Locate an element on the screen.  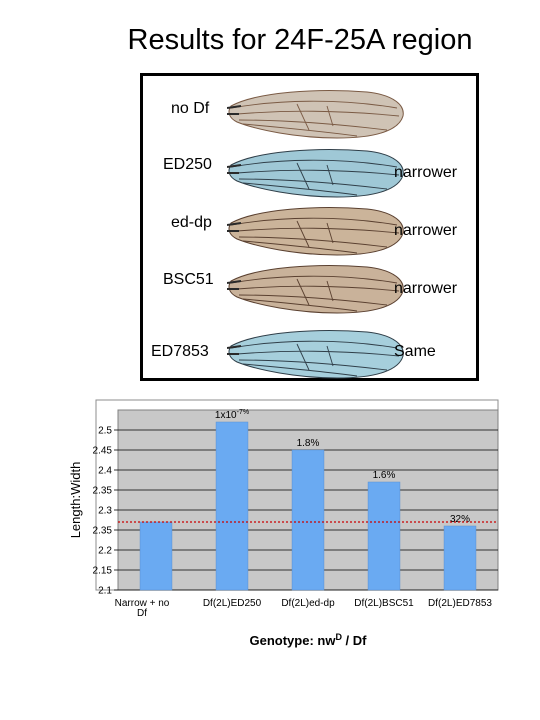
wing-label: ED7853 is located at coordinates (180, 351).